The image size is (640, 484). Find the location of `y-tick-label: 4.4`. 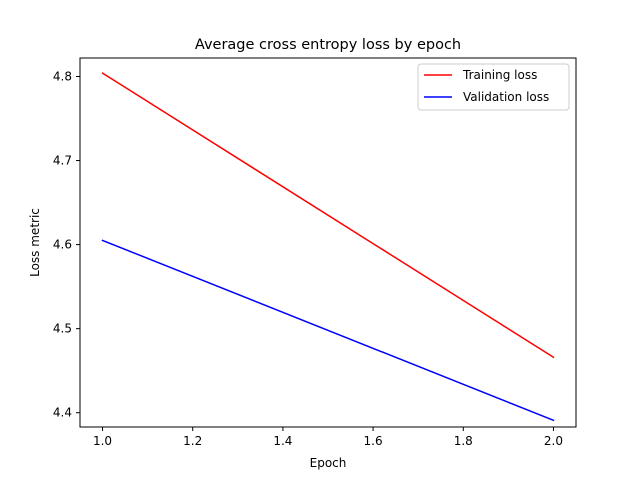

y-tick-label: 4.4 is located at coordinates (62, 413).